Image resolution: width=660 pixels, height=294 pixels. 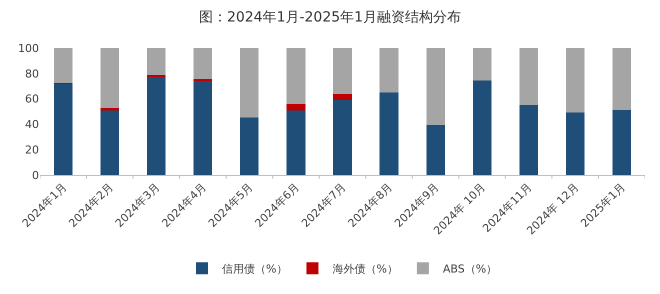 I want to click on y-tick-label: 40, so click(x=32, y=125).